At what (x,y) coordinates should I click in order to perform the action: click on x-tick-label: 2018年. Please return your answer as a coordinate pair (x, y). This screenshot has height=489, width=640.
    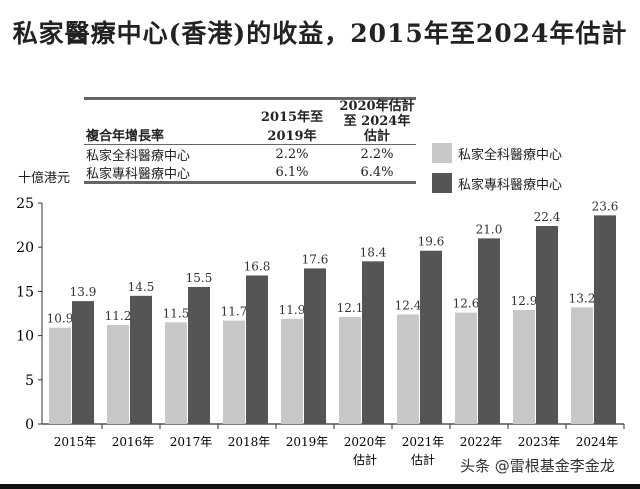
    Looking at the image, I should click on (249, 442).